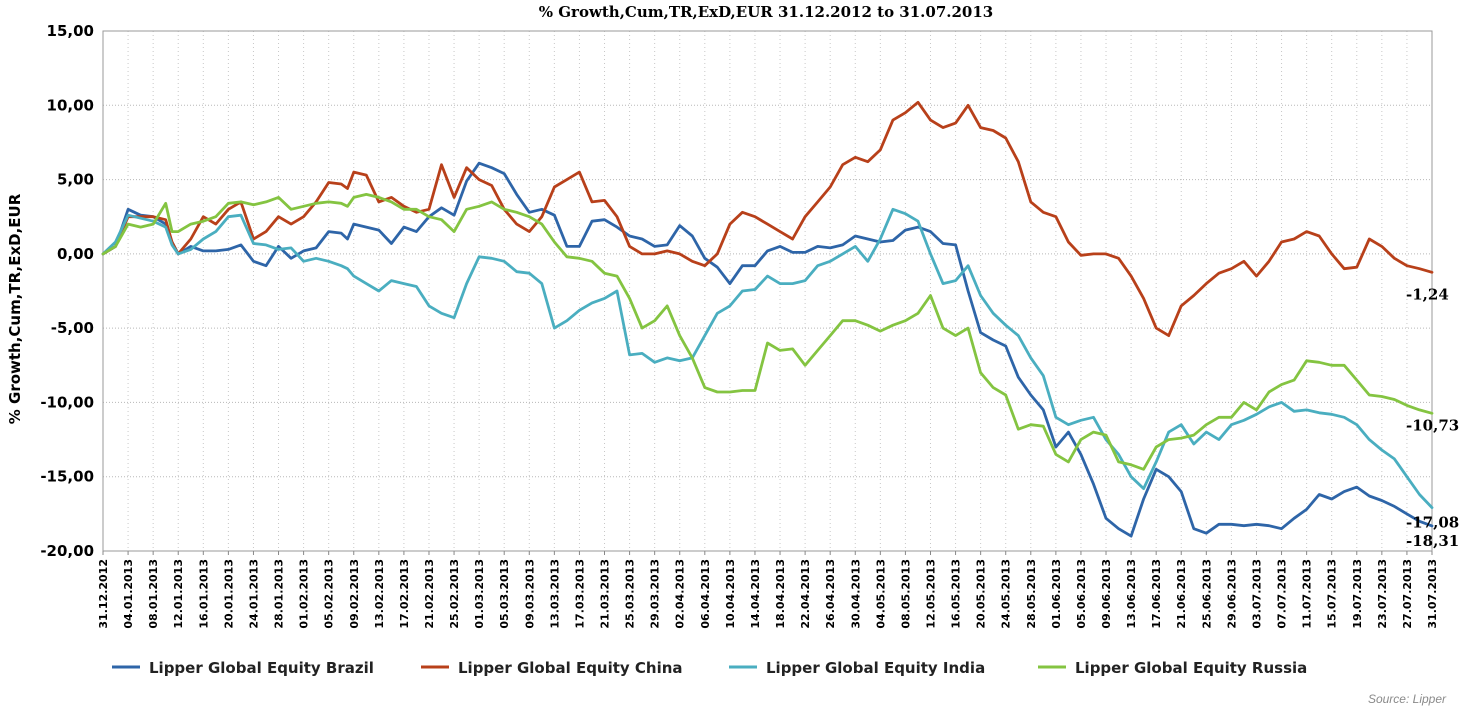  I want to click on x-tick-label: 28.01.2013, so click(279, 594).